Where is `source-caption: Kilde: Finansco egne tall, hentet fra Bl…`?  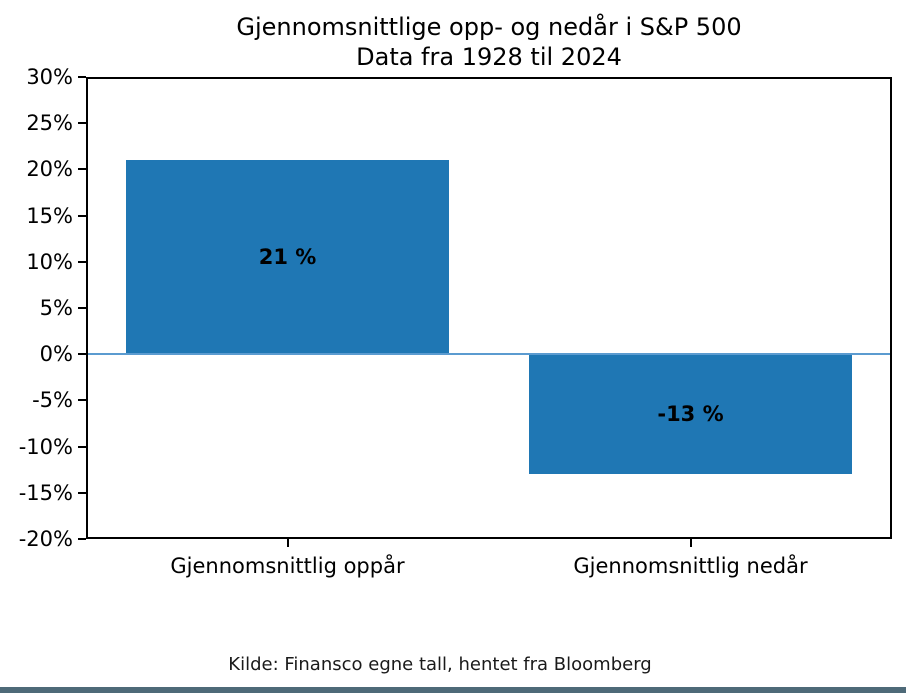
source-caption: Kilde: Finansco egne tall, hentet fra Bl… is located at coordinates (440, 664).